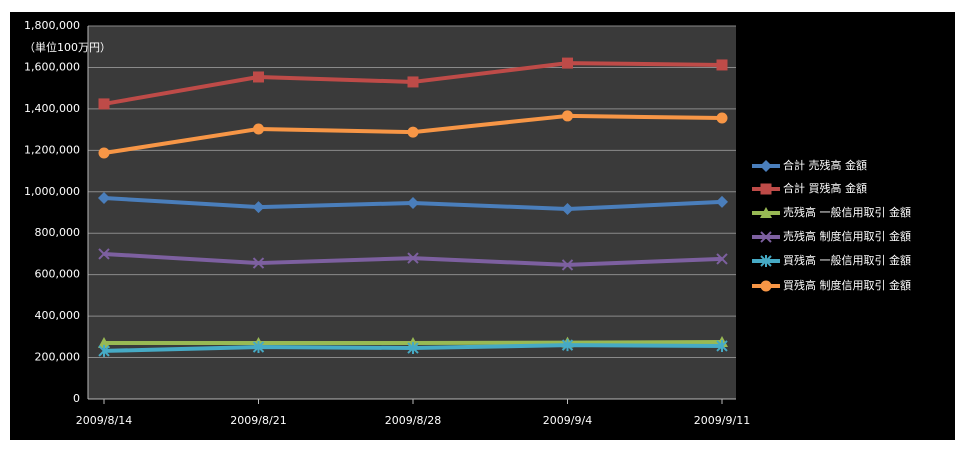 The width and height of the screenshot is (963, 452). Describe the element at coordinates (722, 420) in the screenshot. I see `x-tick-label: 2009/9/11` at that location.